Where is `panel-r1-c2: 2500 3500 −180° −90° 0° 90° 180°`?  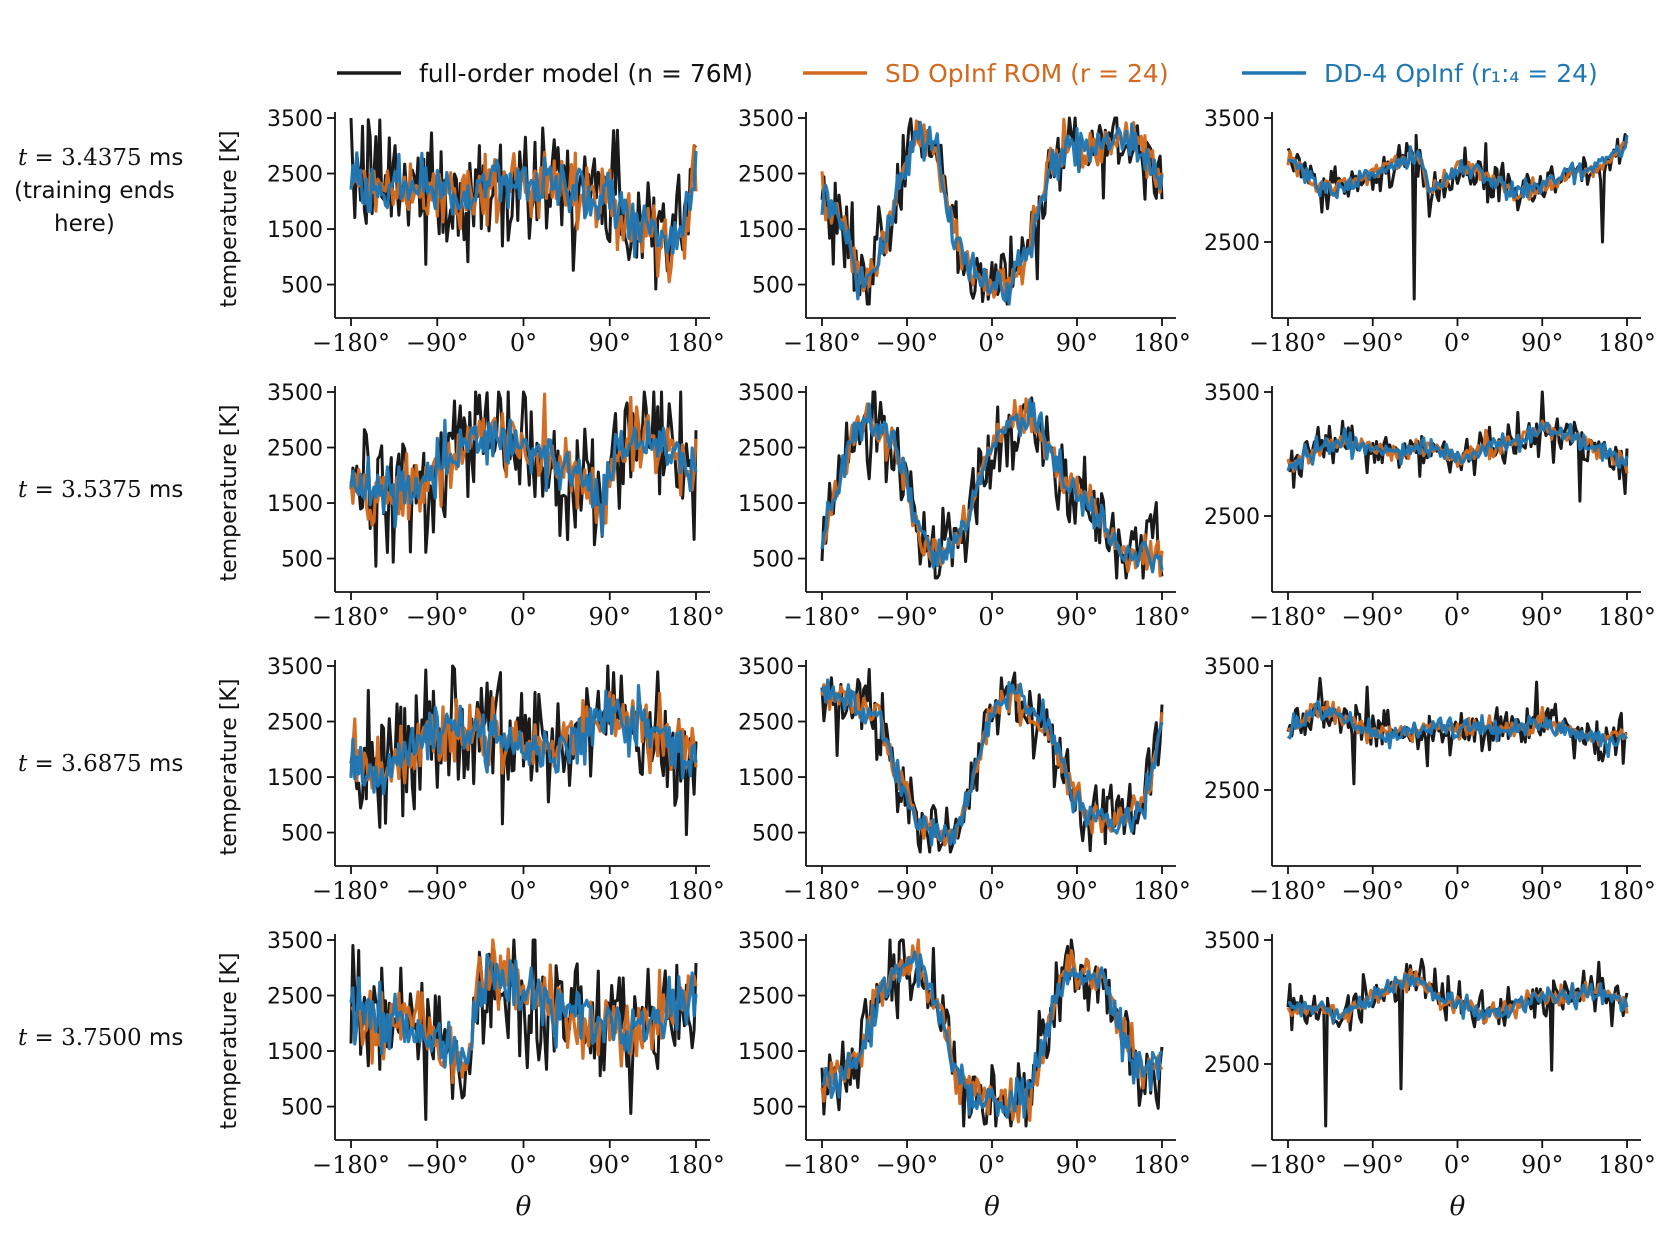
panel-r1-c2: 2500 3500 −180° −90° 0° 90° 180° is located at coordinates (1430, 506).